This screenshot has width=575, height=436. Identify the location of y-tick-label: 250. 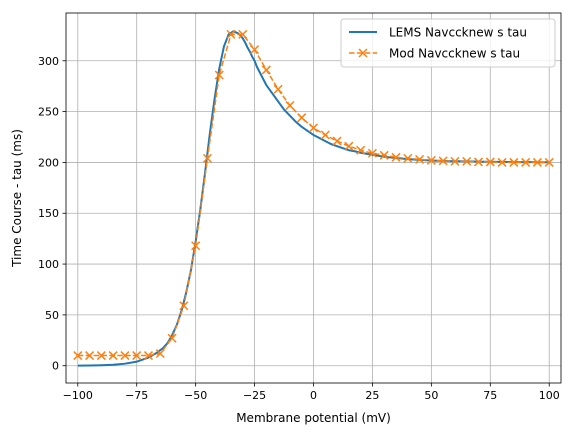
(48, 112).